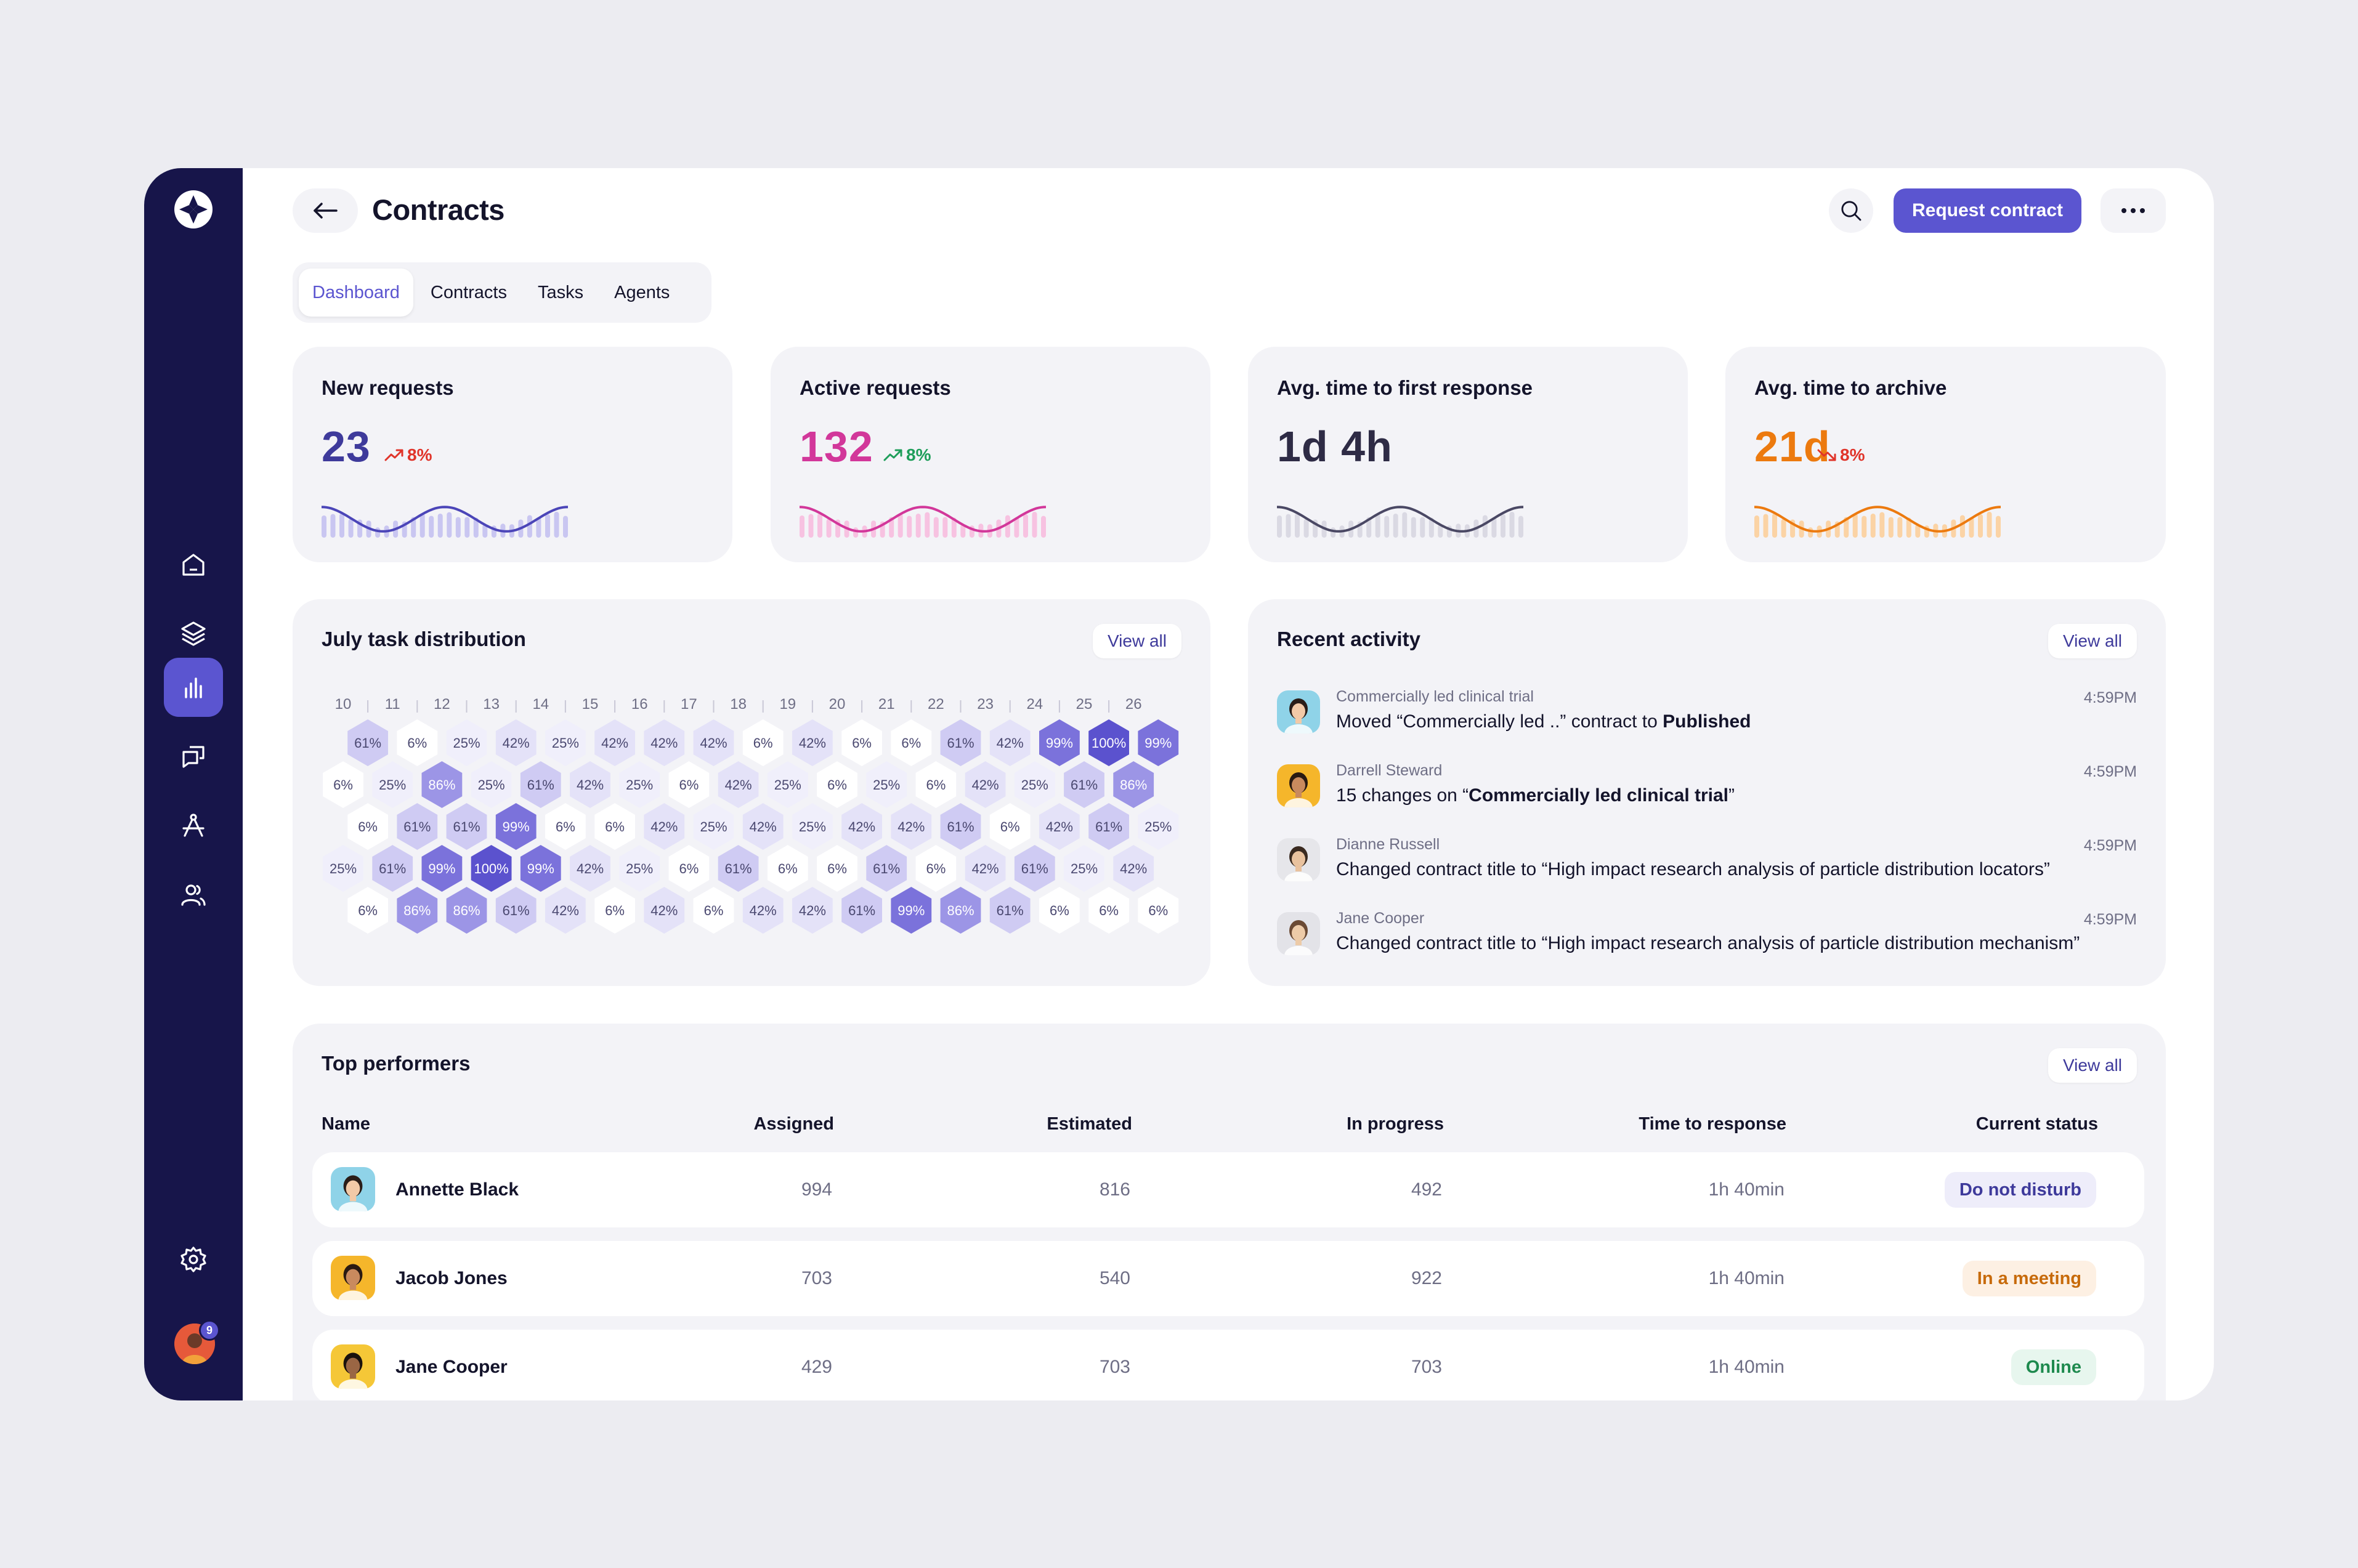 The width and height of the screenshot is (2358, 1568). I want to click on performers-view-all-button: View all, so click(2092, 1065).